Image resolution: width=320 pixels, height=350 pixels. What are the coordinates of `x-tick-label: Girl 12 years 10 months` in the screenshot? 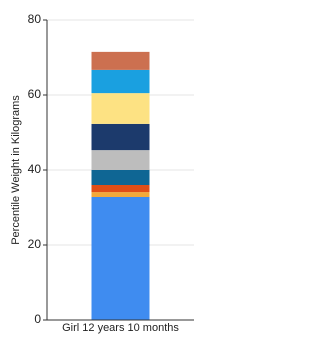 It's located at (120, 328).